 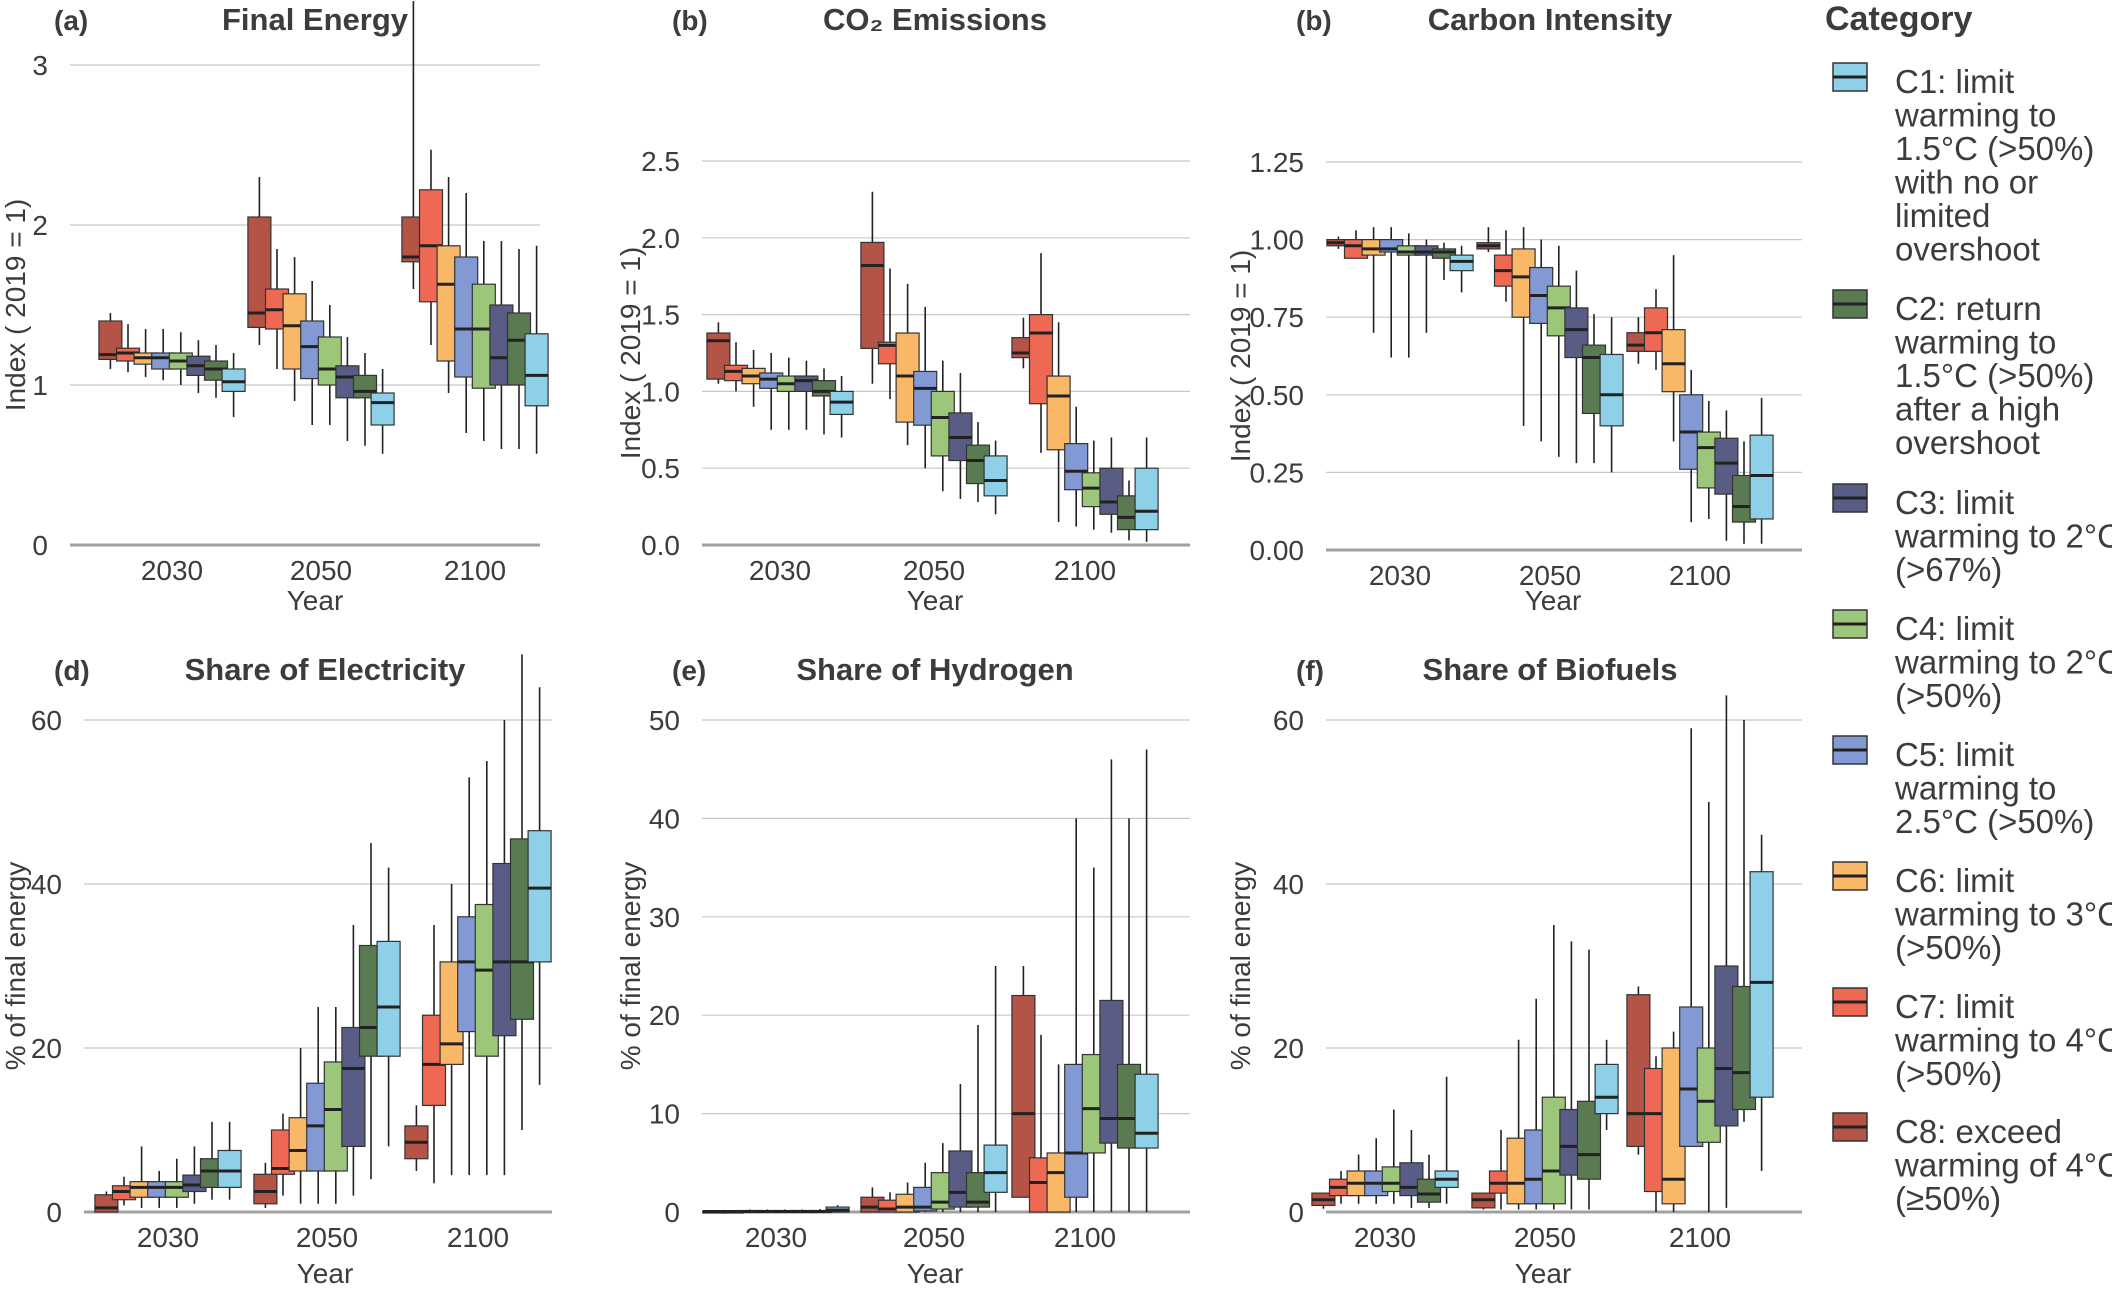 I want to click on legend-label-line: C1: limit, so click(x=1954, y=81).